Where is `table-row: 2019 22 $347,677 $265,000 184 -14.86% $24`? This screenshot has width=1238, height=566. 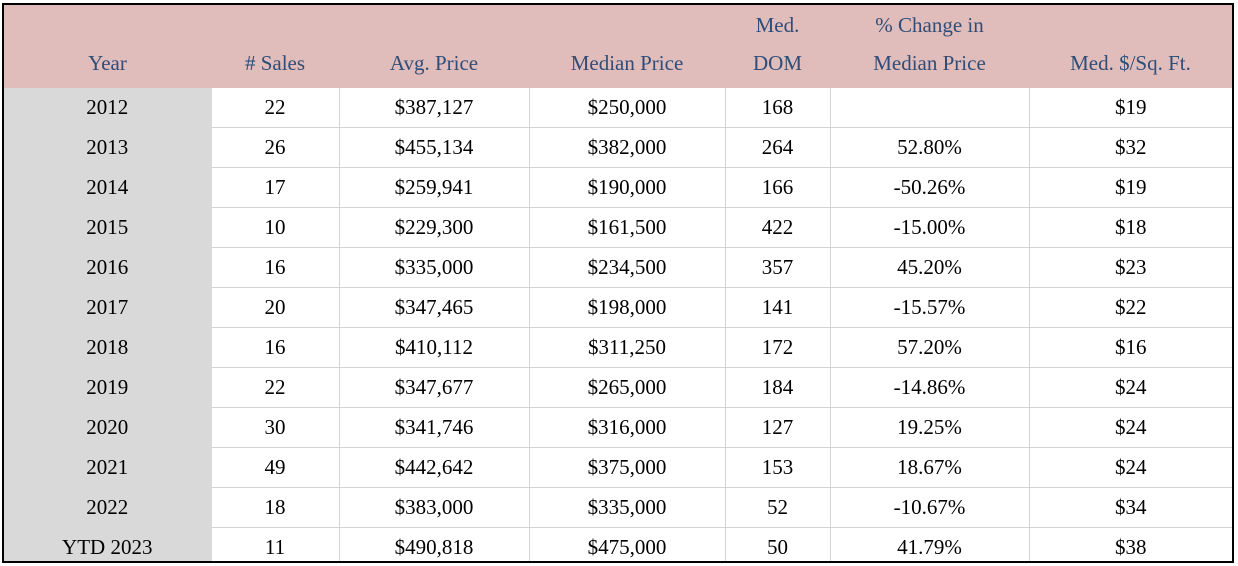 table-row: 2019 22 $347,677 $265,000 184 -14.86% $24 is located at coordinates (618, 387).